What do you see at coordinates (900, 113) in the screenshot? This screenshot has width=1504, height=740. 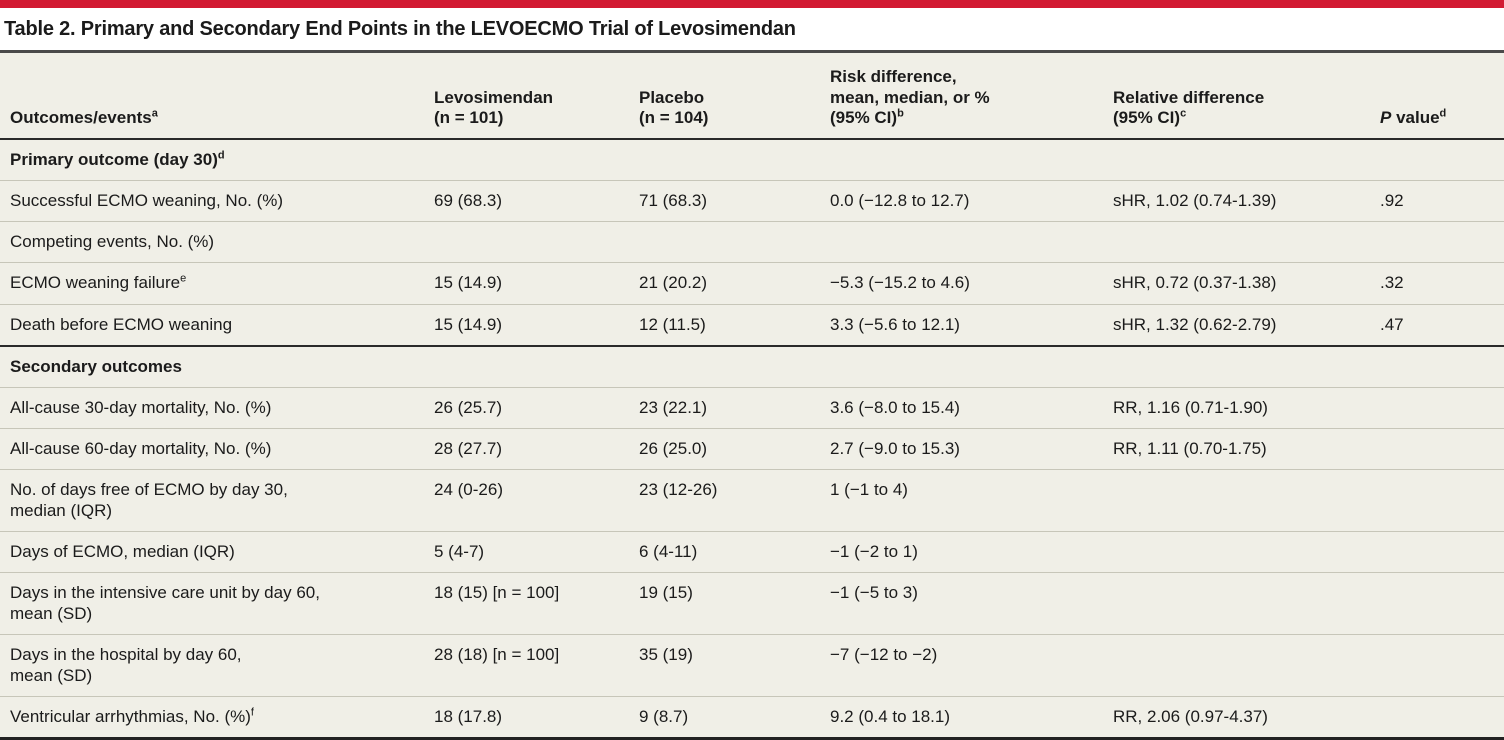 I see `footnote-marker: b` at bounding box center [900, 113].